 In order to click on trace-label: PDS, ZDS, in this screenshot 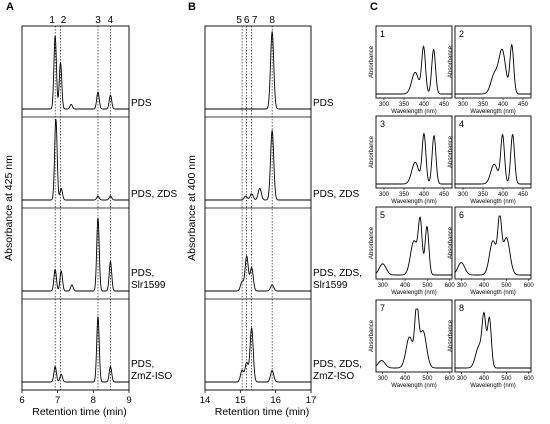, I will do `click(337, 273)`.